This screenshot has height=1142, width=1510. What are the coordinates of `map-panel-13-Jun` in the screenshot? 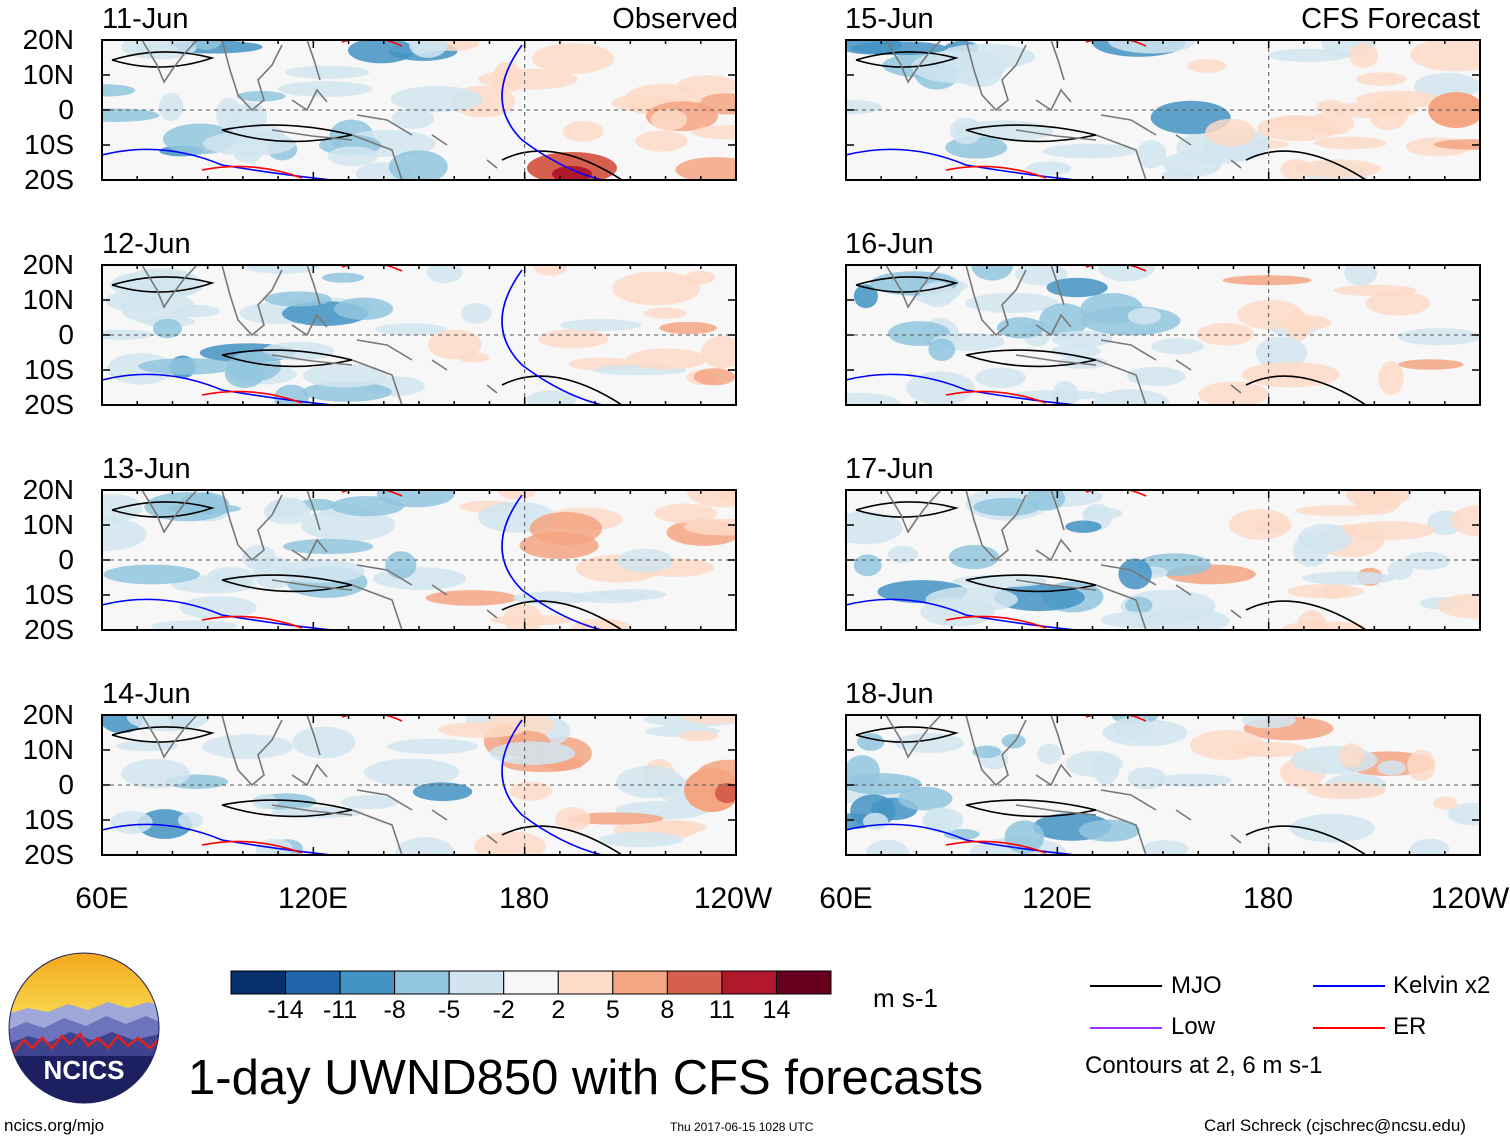 It's located at (419, 560).